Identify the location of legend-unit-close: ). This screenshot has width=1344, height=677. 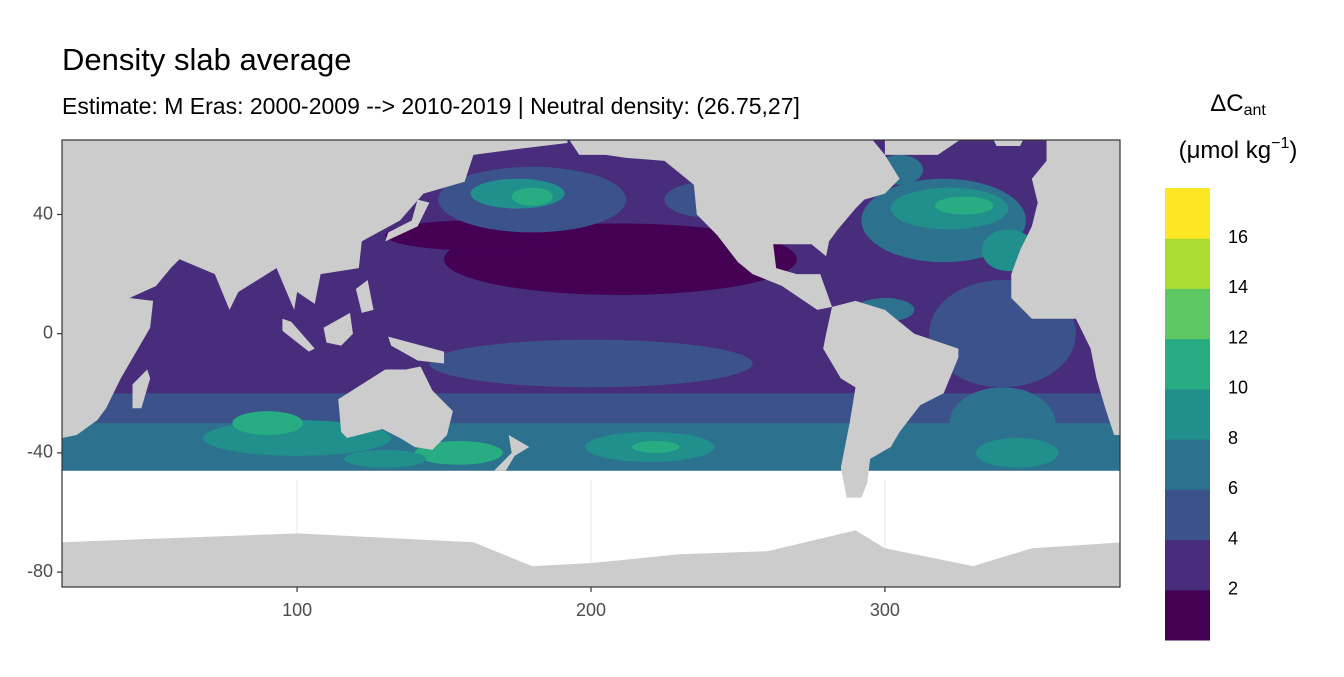
(1293, 150).